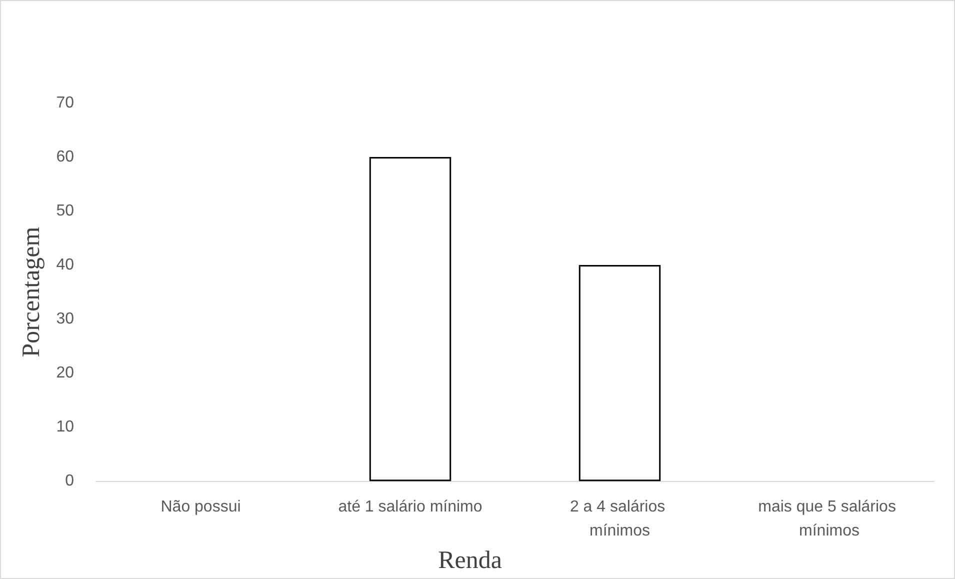 This screenshot has height=579, width=955. I want to click on y-tick-label: 30, so click(65, 319).